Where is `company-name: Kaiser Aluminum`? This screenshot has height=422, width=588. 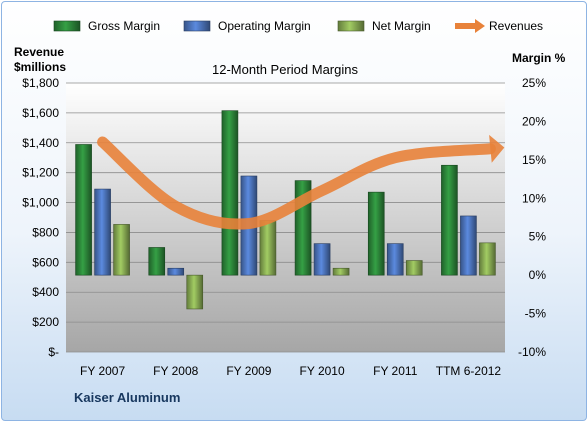 company-name: Kaiser Aluminum is located at coordinates (127, 397).